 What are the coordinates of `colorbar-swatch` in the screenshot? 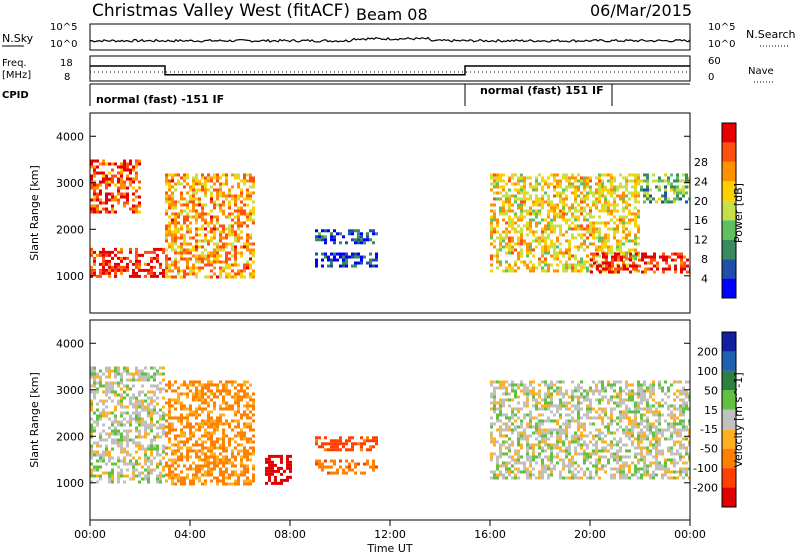 It's located at (729, 171).